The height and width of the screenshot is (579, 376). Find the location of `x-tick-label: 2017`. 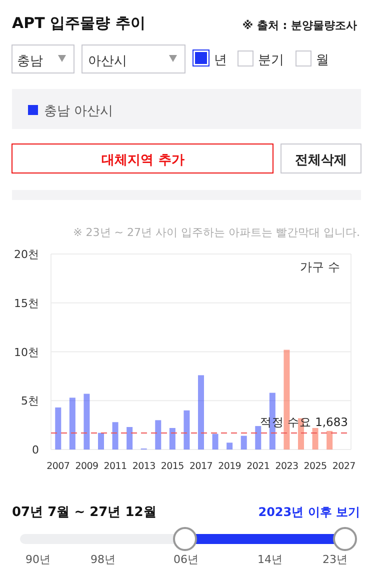

x-tick-label: 2017 is located at coordinates (201, 466).